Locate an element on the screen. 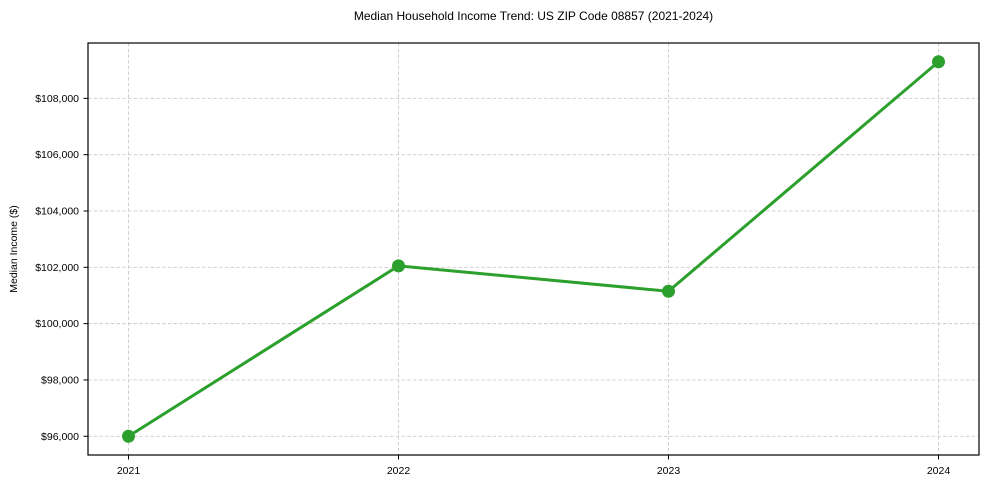 The width and height of the screenshot is (989, 490). x-tick-label: 2021 is located at coordinates (129, 471).